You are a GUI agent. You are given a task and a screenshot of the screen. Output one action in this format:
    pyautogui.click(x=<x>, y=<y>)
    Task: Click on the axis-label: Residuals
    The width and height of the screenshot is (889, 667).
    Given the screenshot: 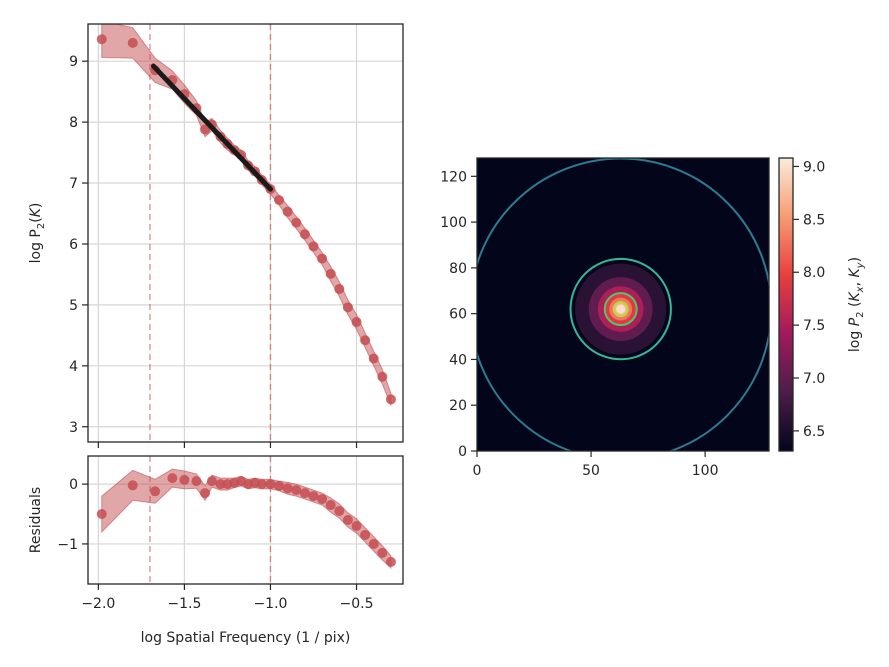 What is the action you would take?
    pyautogui.click(x=36, y=520)
    